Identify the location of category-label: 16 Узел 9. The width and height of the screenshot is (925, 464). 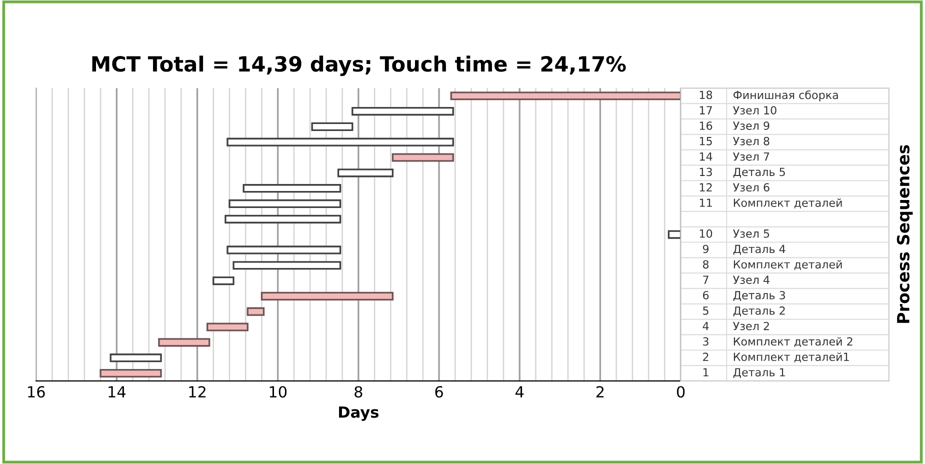
(735, 126).